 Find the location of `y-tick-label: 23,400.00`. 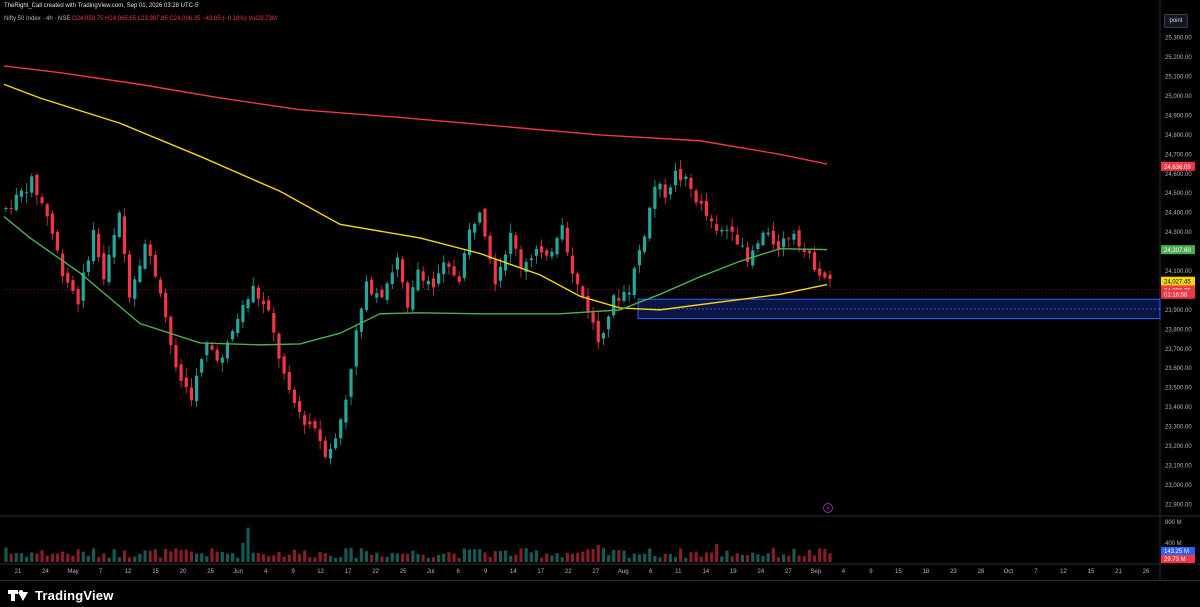

y-tick-label: 23,400.00 is located at coordinates (1178, 408).